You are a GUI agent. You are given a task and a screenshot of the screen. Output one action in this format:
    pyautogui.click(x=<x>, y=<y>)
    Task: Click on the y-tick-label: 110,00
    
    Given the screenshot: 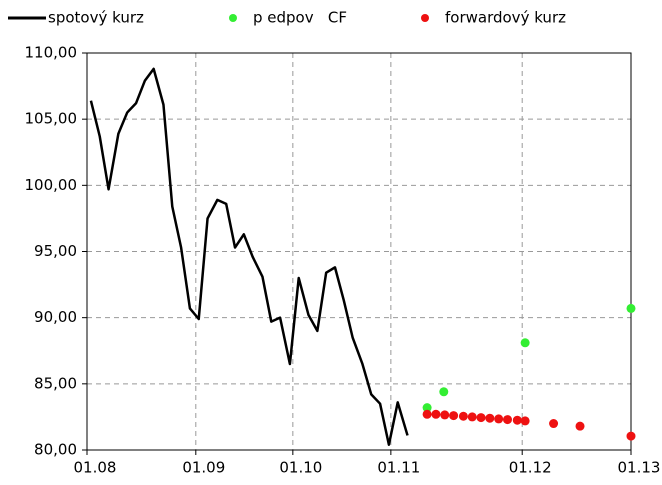 What is the action you would take?
    pyautogui.click(x=51, y=53)
    